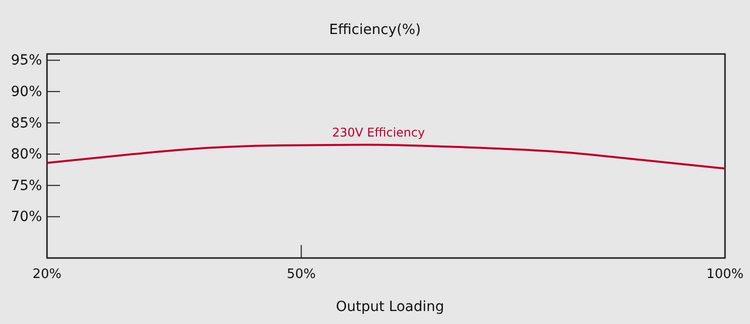  What do you see at coordinates (375, 30) in the screenshot?
I see `chart-title: Efficiency(%)` at bounding box center [375, 30].